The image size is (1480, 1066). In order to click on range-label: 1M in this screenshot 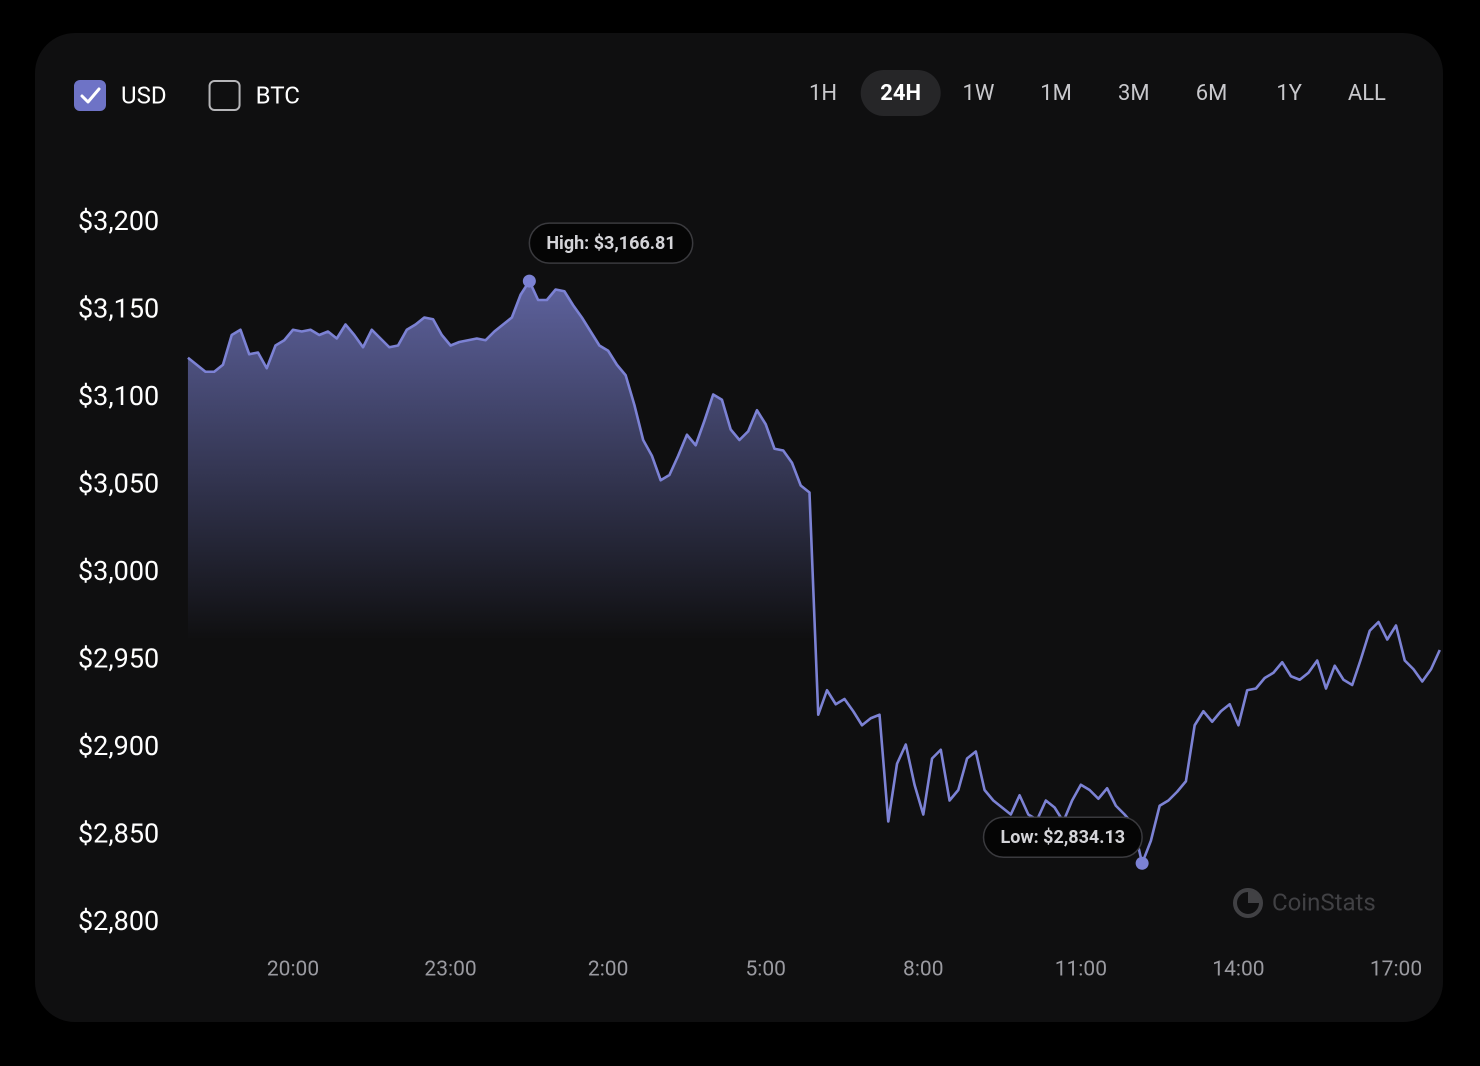, I will do `click(1056, 93)`.